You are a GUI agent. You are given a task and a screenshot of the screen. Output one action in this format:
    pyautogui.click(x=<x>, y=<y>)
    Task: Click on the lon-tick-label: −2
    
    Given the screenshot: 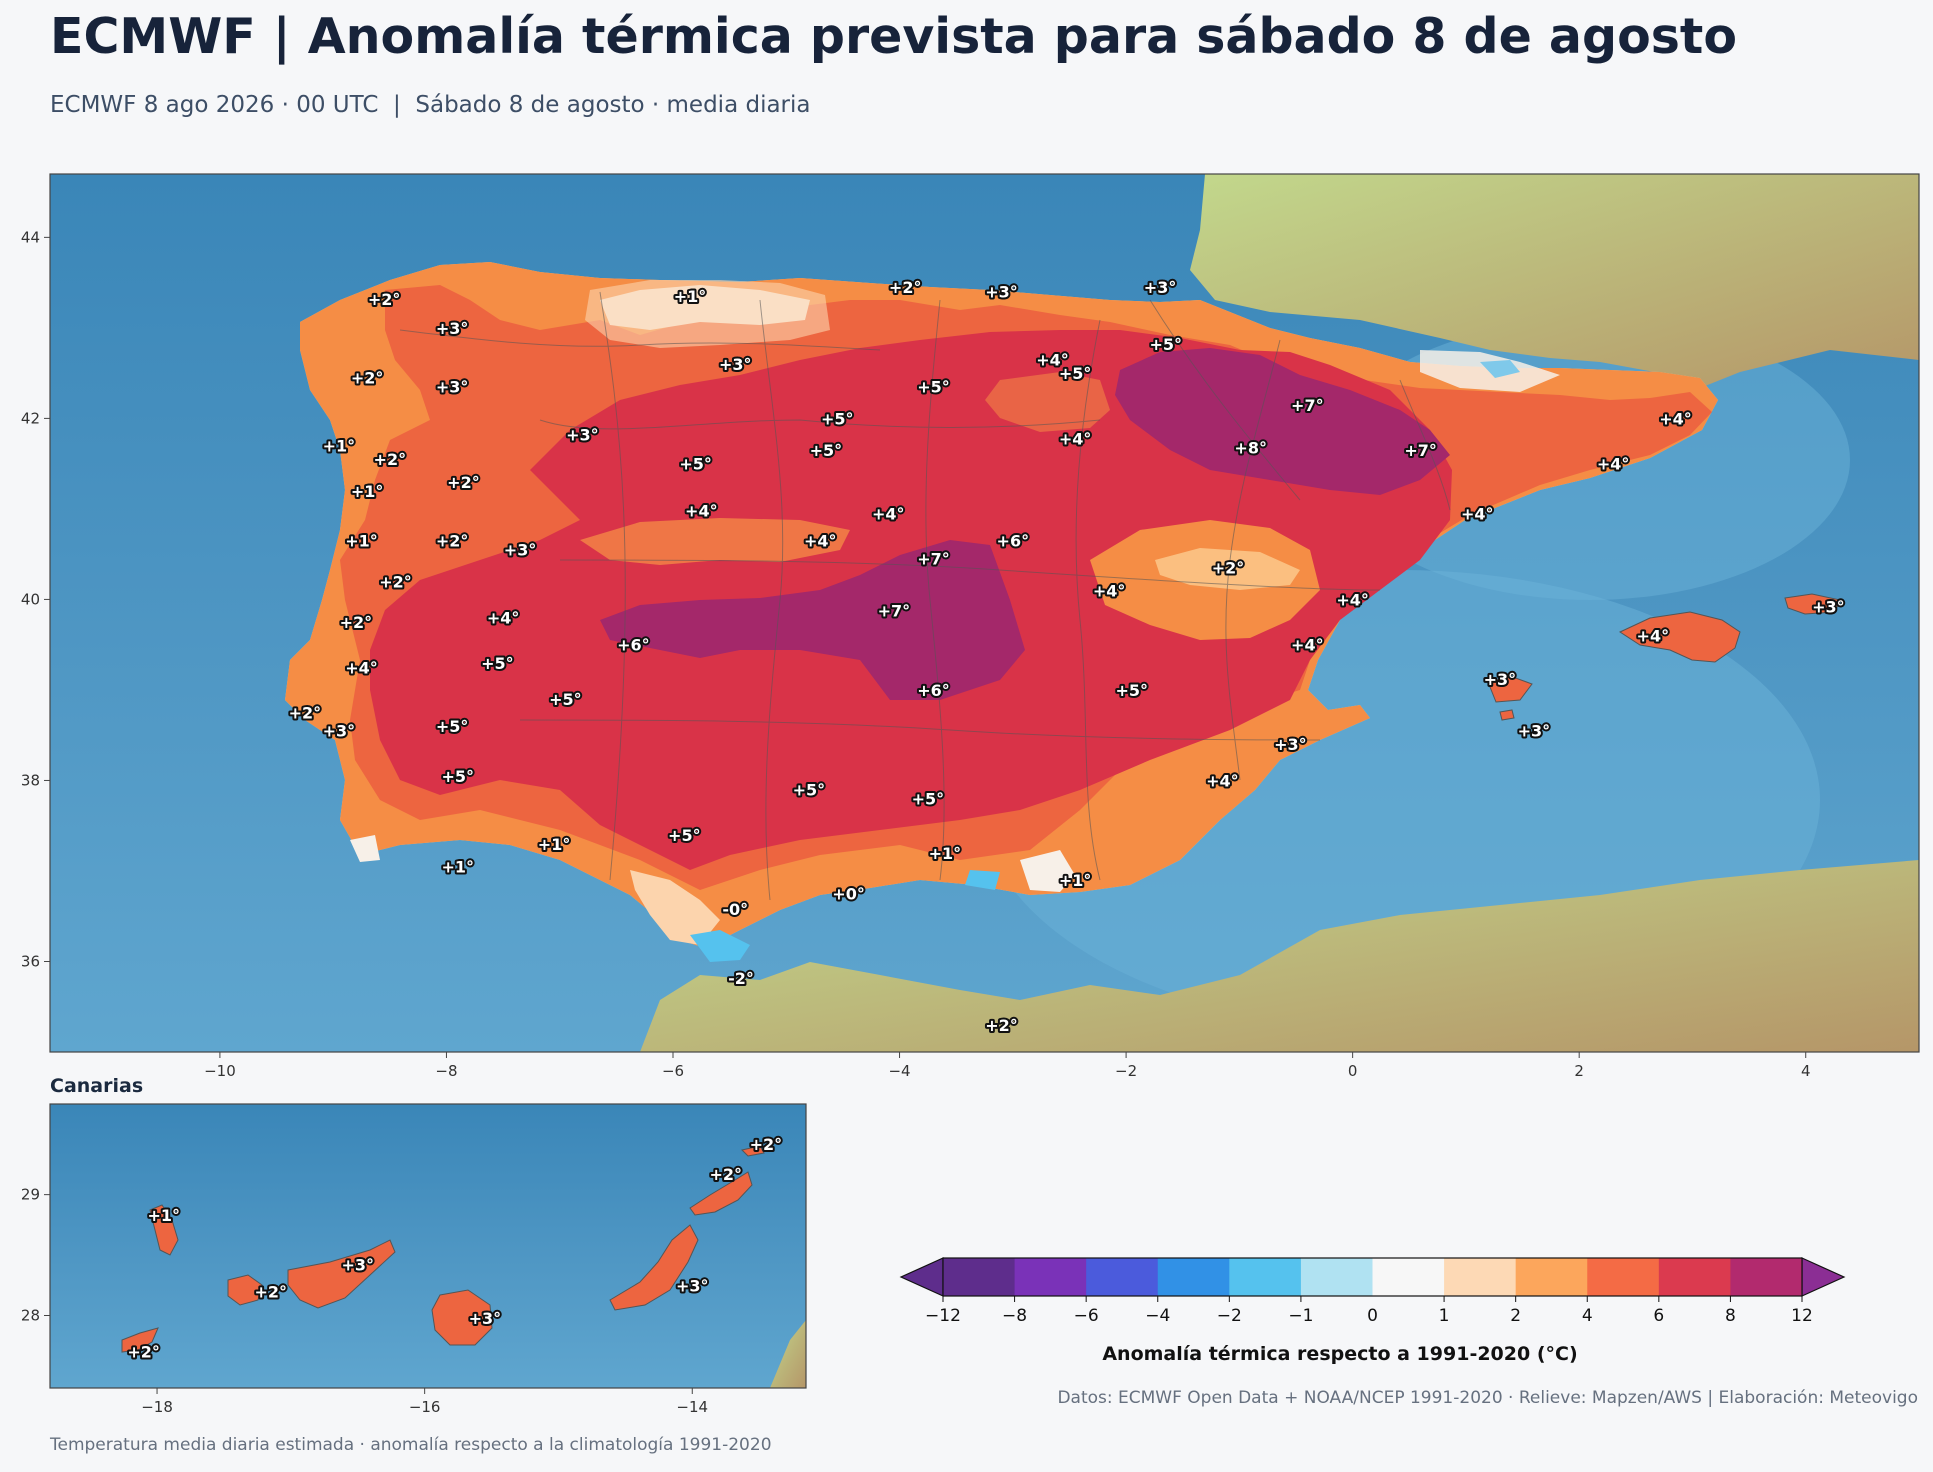 What is the action you would take?
    pyautogui.click(x=1126, y=1071)
    